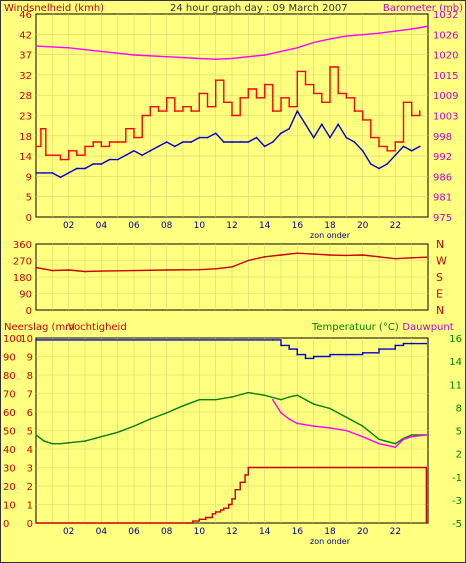 The width and height of the screenshot is (466, 563). I want to click on wind-panel-right-tick: 1032, so click(445, 15).